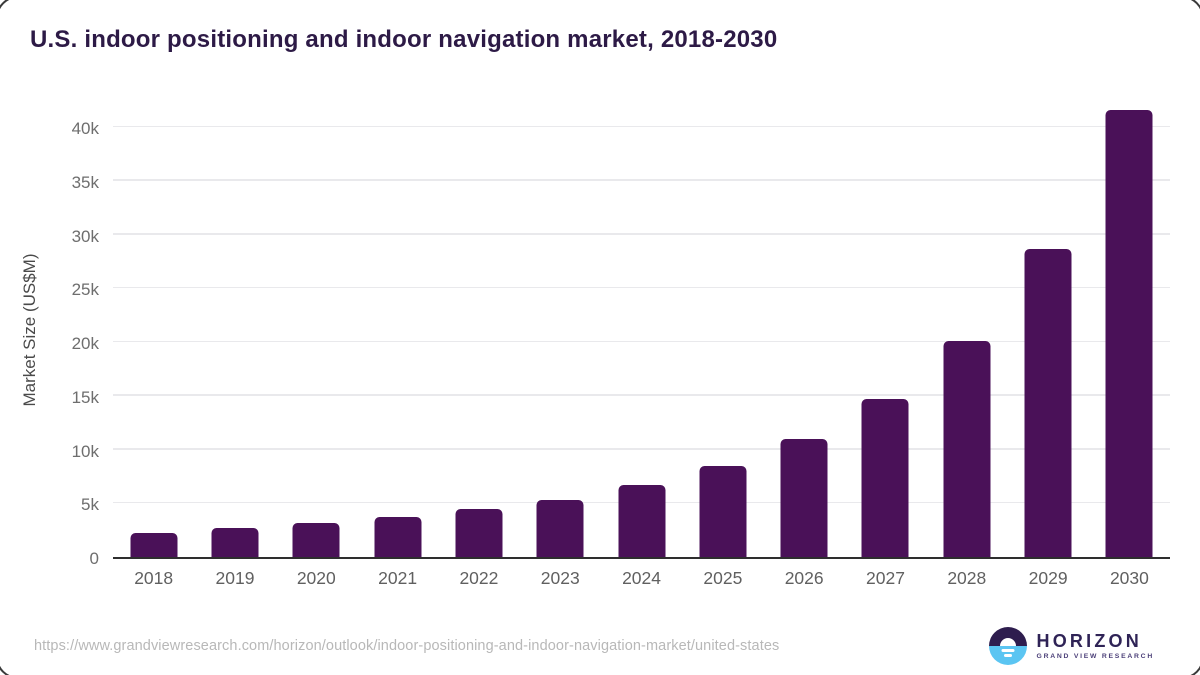  What do you see at coordinates (85, 451) in the screenshot?
I see `y-tick-label-10k: 10k` at bounding box center [85, 451].